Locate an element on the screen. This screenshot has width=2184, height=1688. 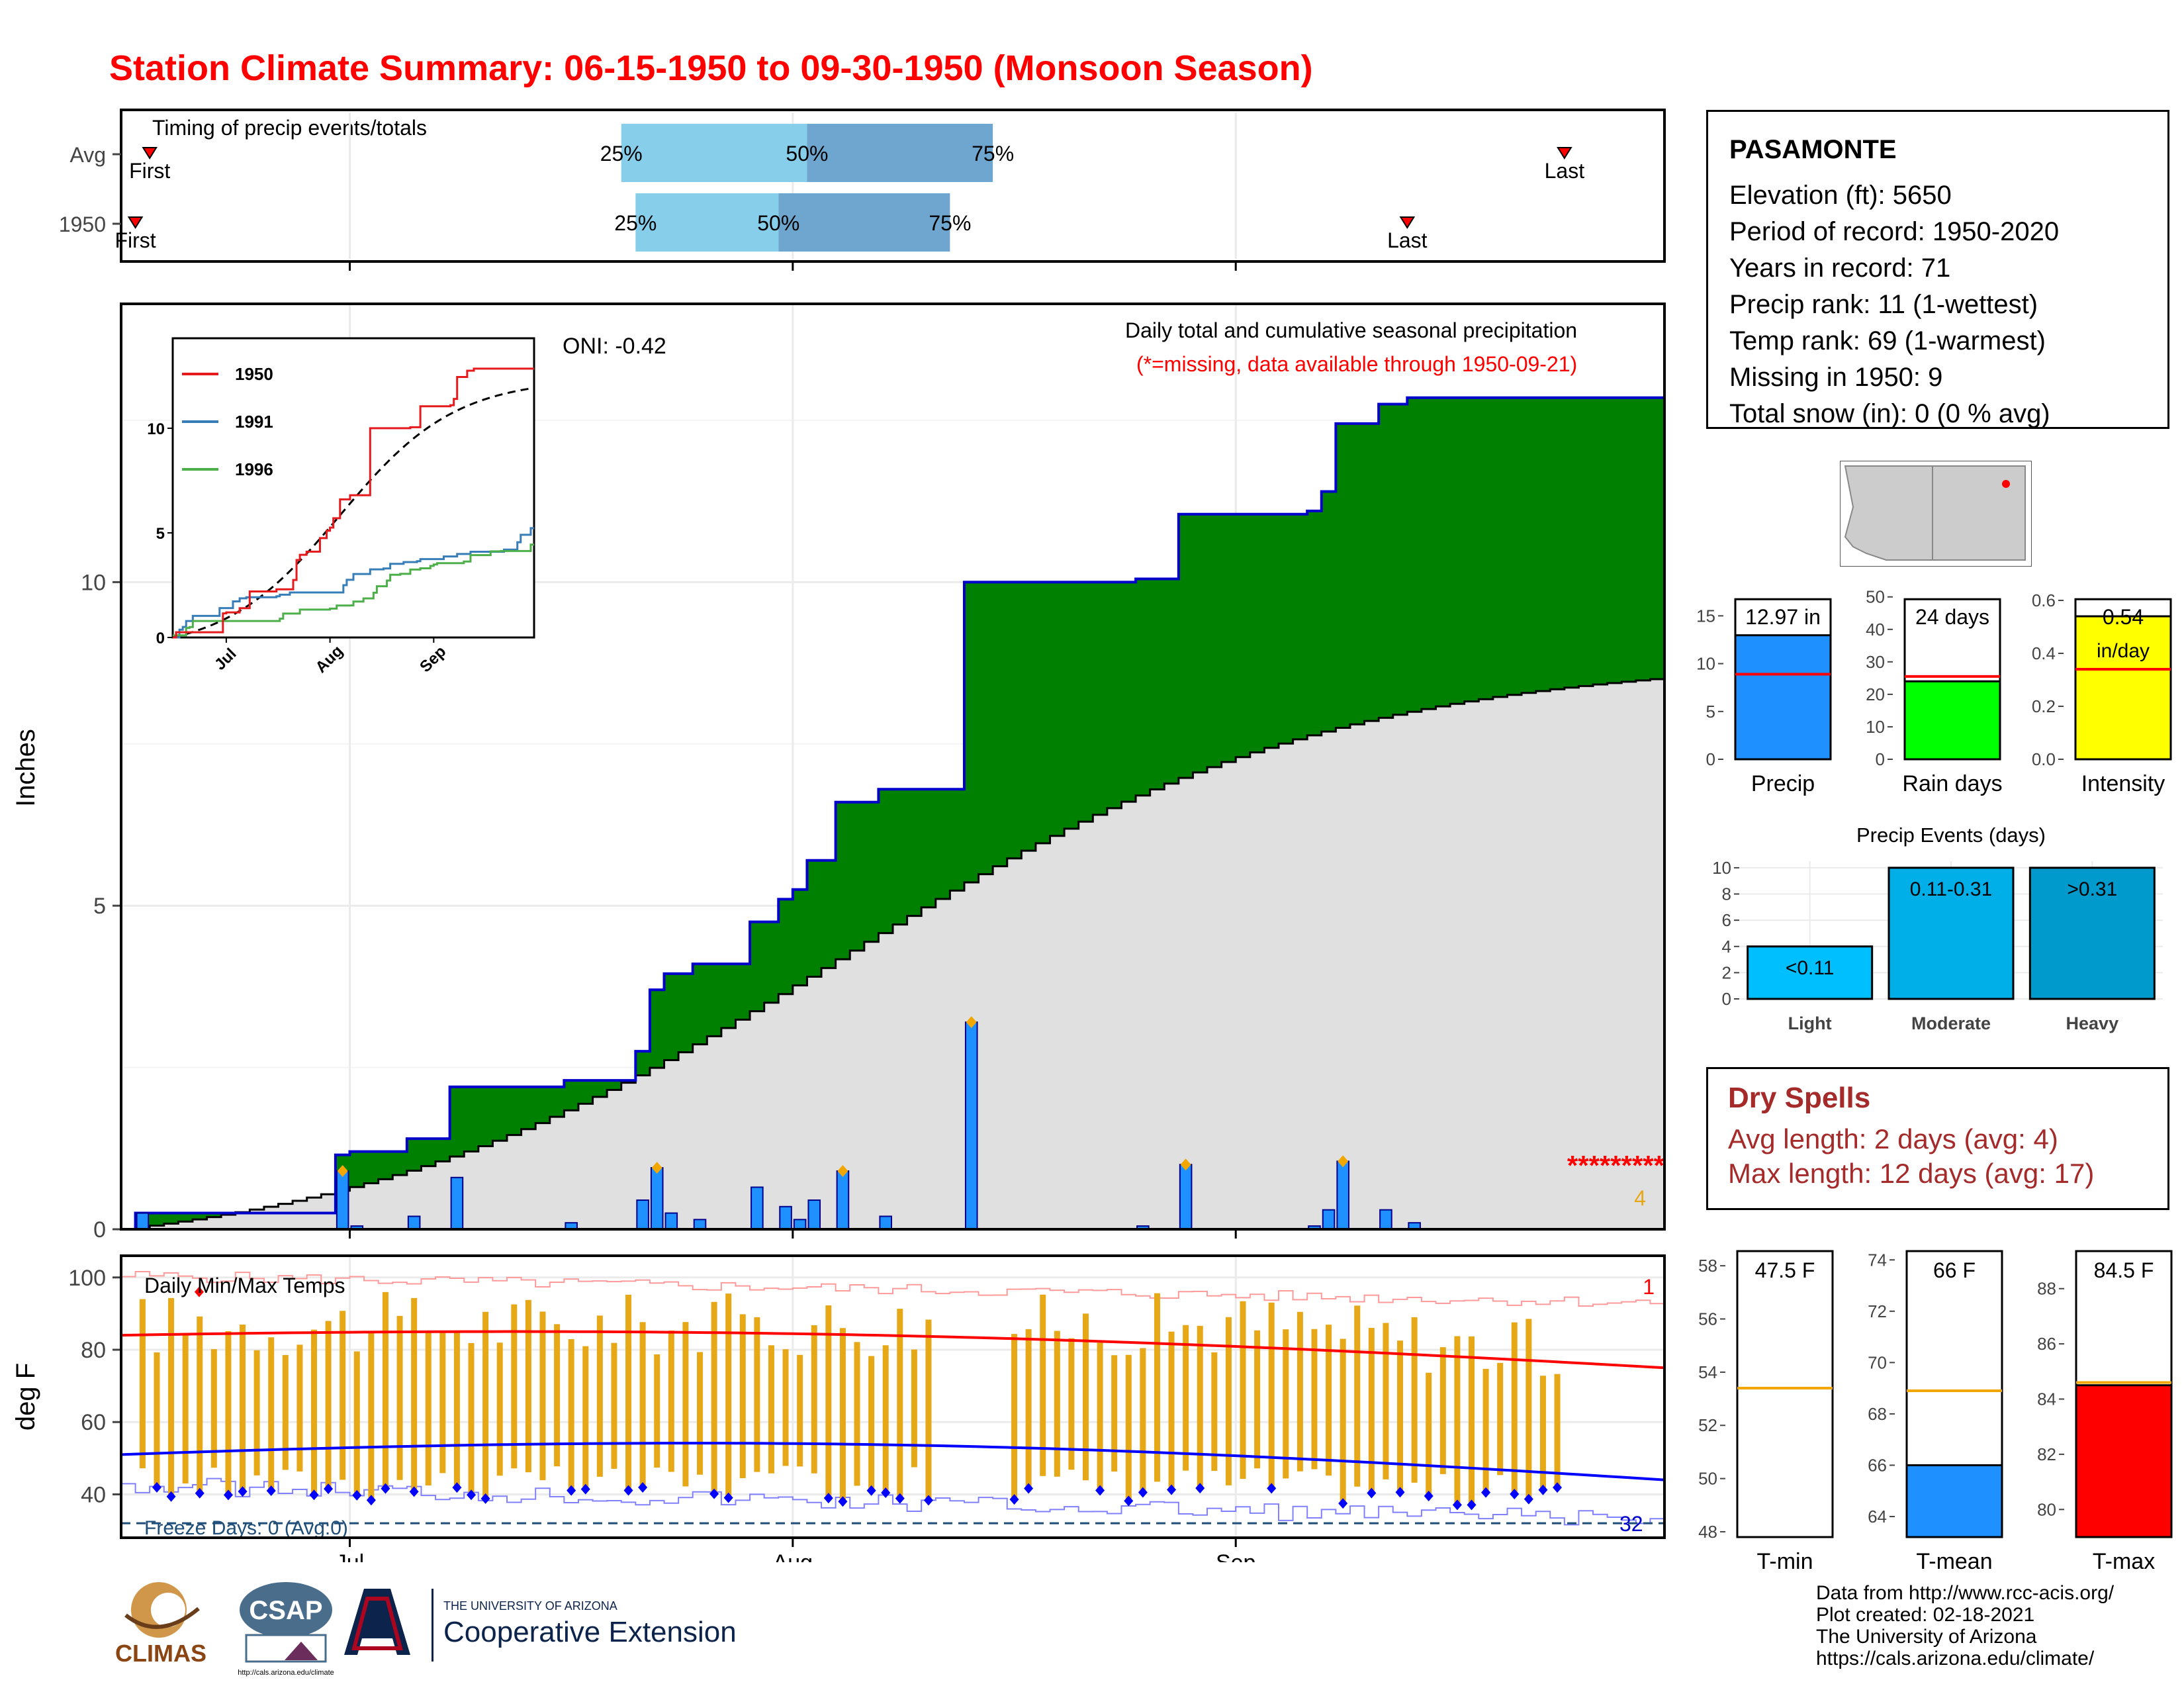
last-event-marker is located at coordinates (1564, 153).